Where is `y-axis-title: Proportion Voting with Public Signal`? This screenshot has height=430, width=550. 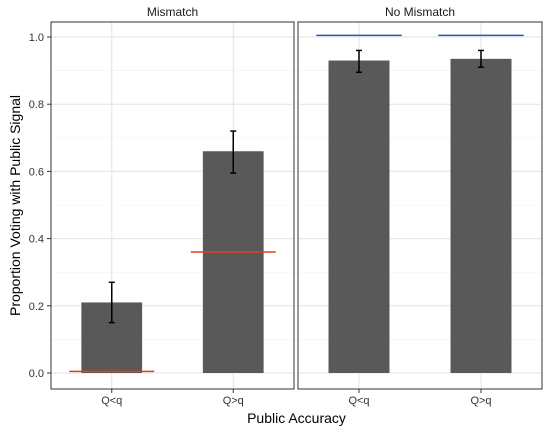
y-axis-title: Proportion Voting with Public Signal is located at coordinates (15, 205).